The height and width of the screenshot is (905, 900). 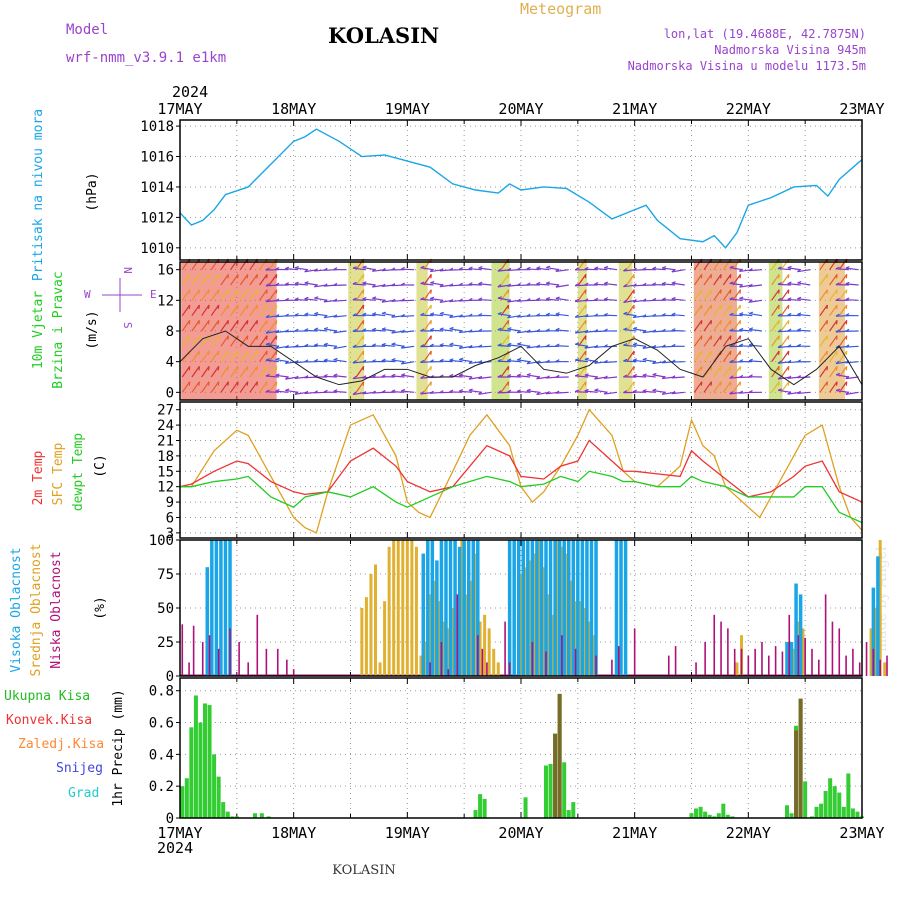 I want to click on temperature-ytick-label: 21, so click(x=165, y=441).